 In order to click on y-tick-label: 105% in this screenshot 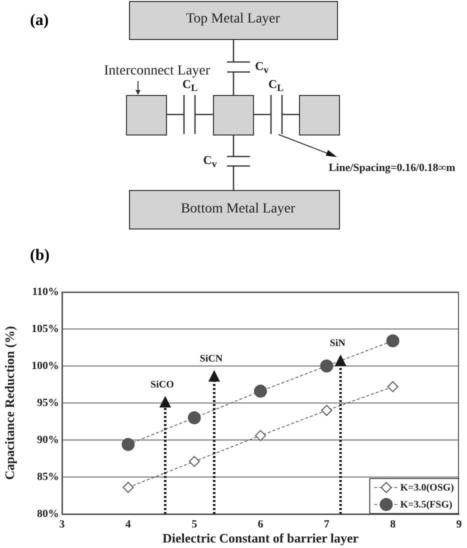, I will do `click(45, 328)`.